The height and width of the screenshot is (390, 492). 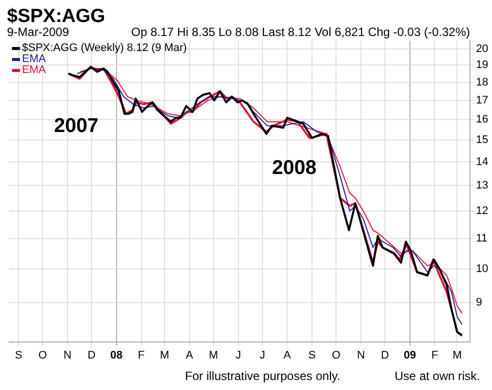 I want to click on x-tick-label: 09, so click(x=410, y=355).